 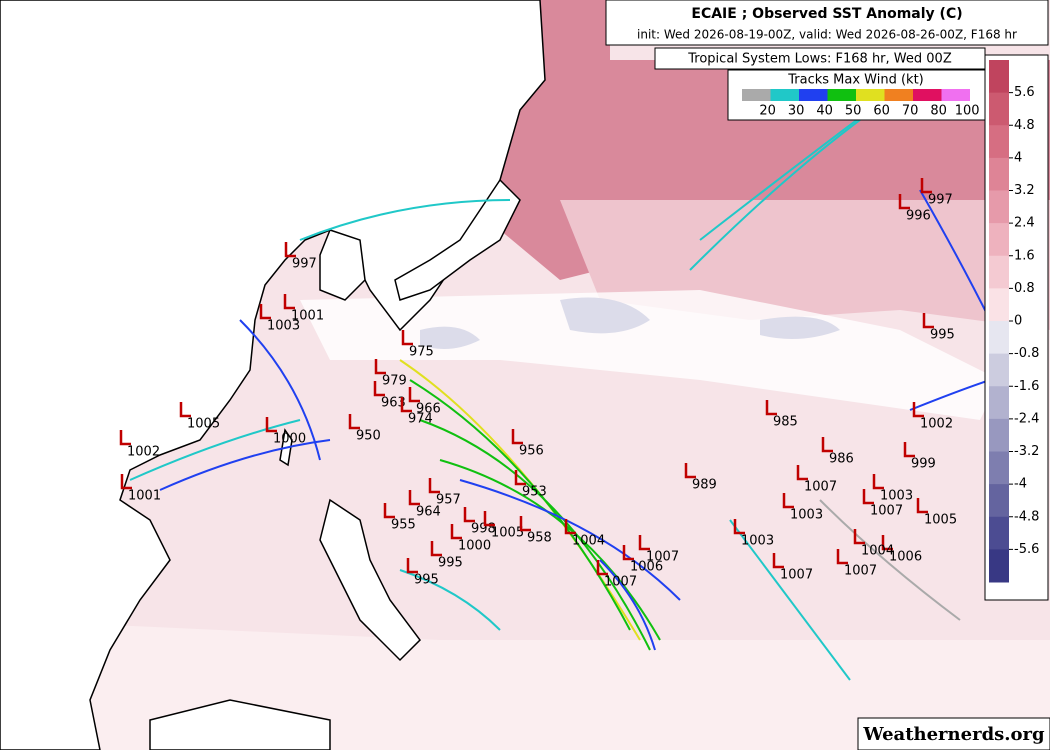 I want to click on low-pressure-label: 1000, so click(x=474, y=546).